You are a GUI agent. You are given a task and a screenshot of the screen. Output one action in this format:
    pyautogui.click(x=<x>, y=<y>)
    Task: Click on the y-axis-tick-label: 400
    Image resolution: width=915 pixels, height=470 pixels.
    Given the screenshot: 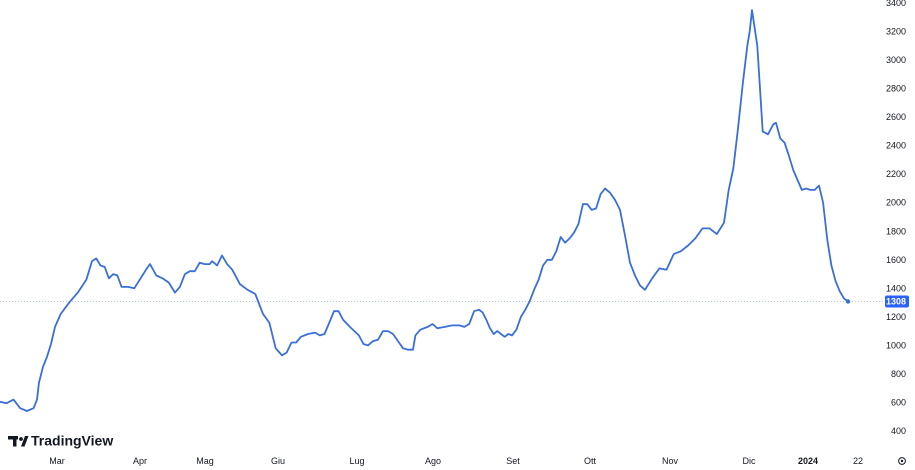 What is the action you would take?
    pyautogui.click(x=898, y=431)
    